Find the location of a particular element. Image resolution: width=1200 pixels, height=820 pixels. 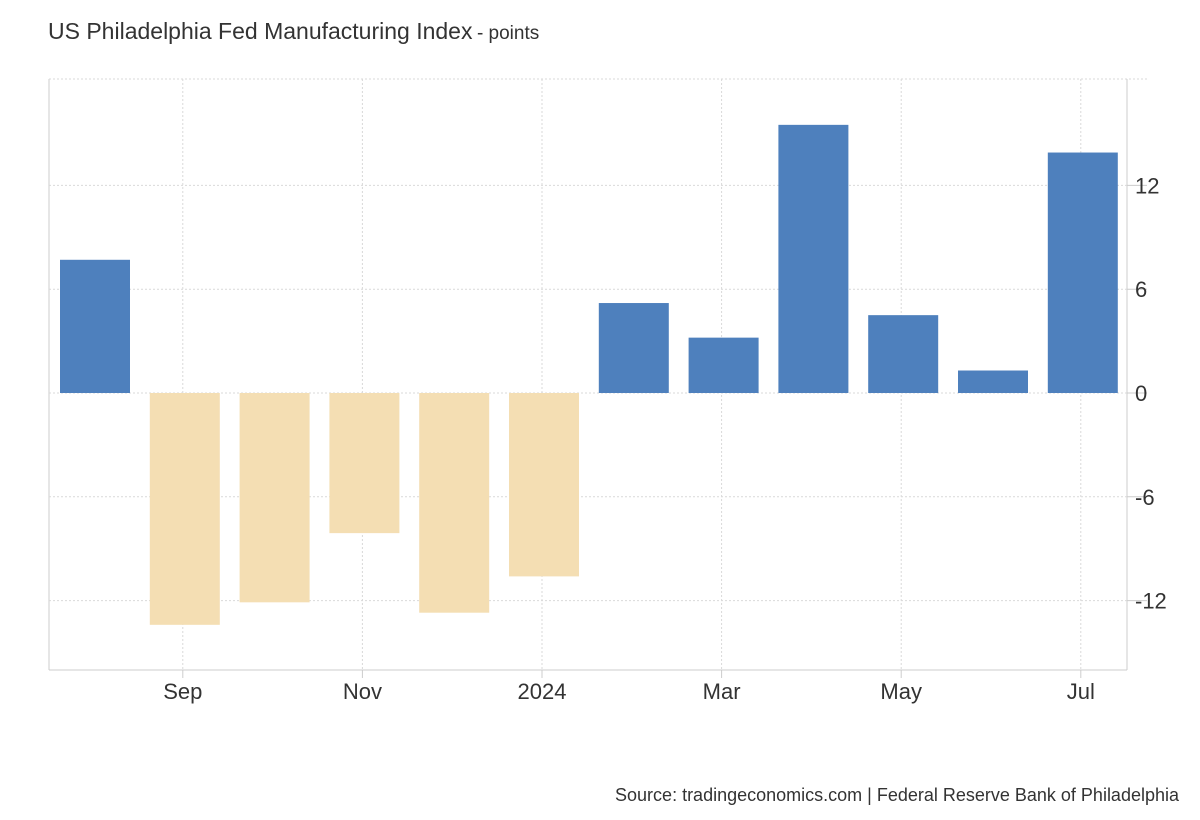

x-tick-label: 2024 is located at coordinates (542, 691).